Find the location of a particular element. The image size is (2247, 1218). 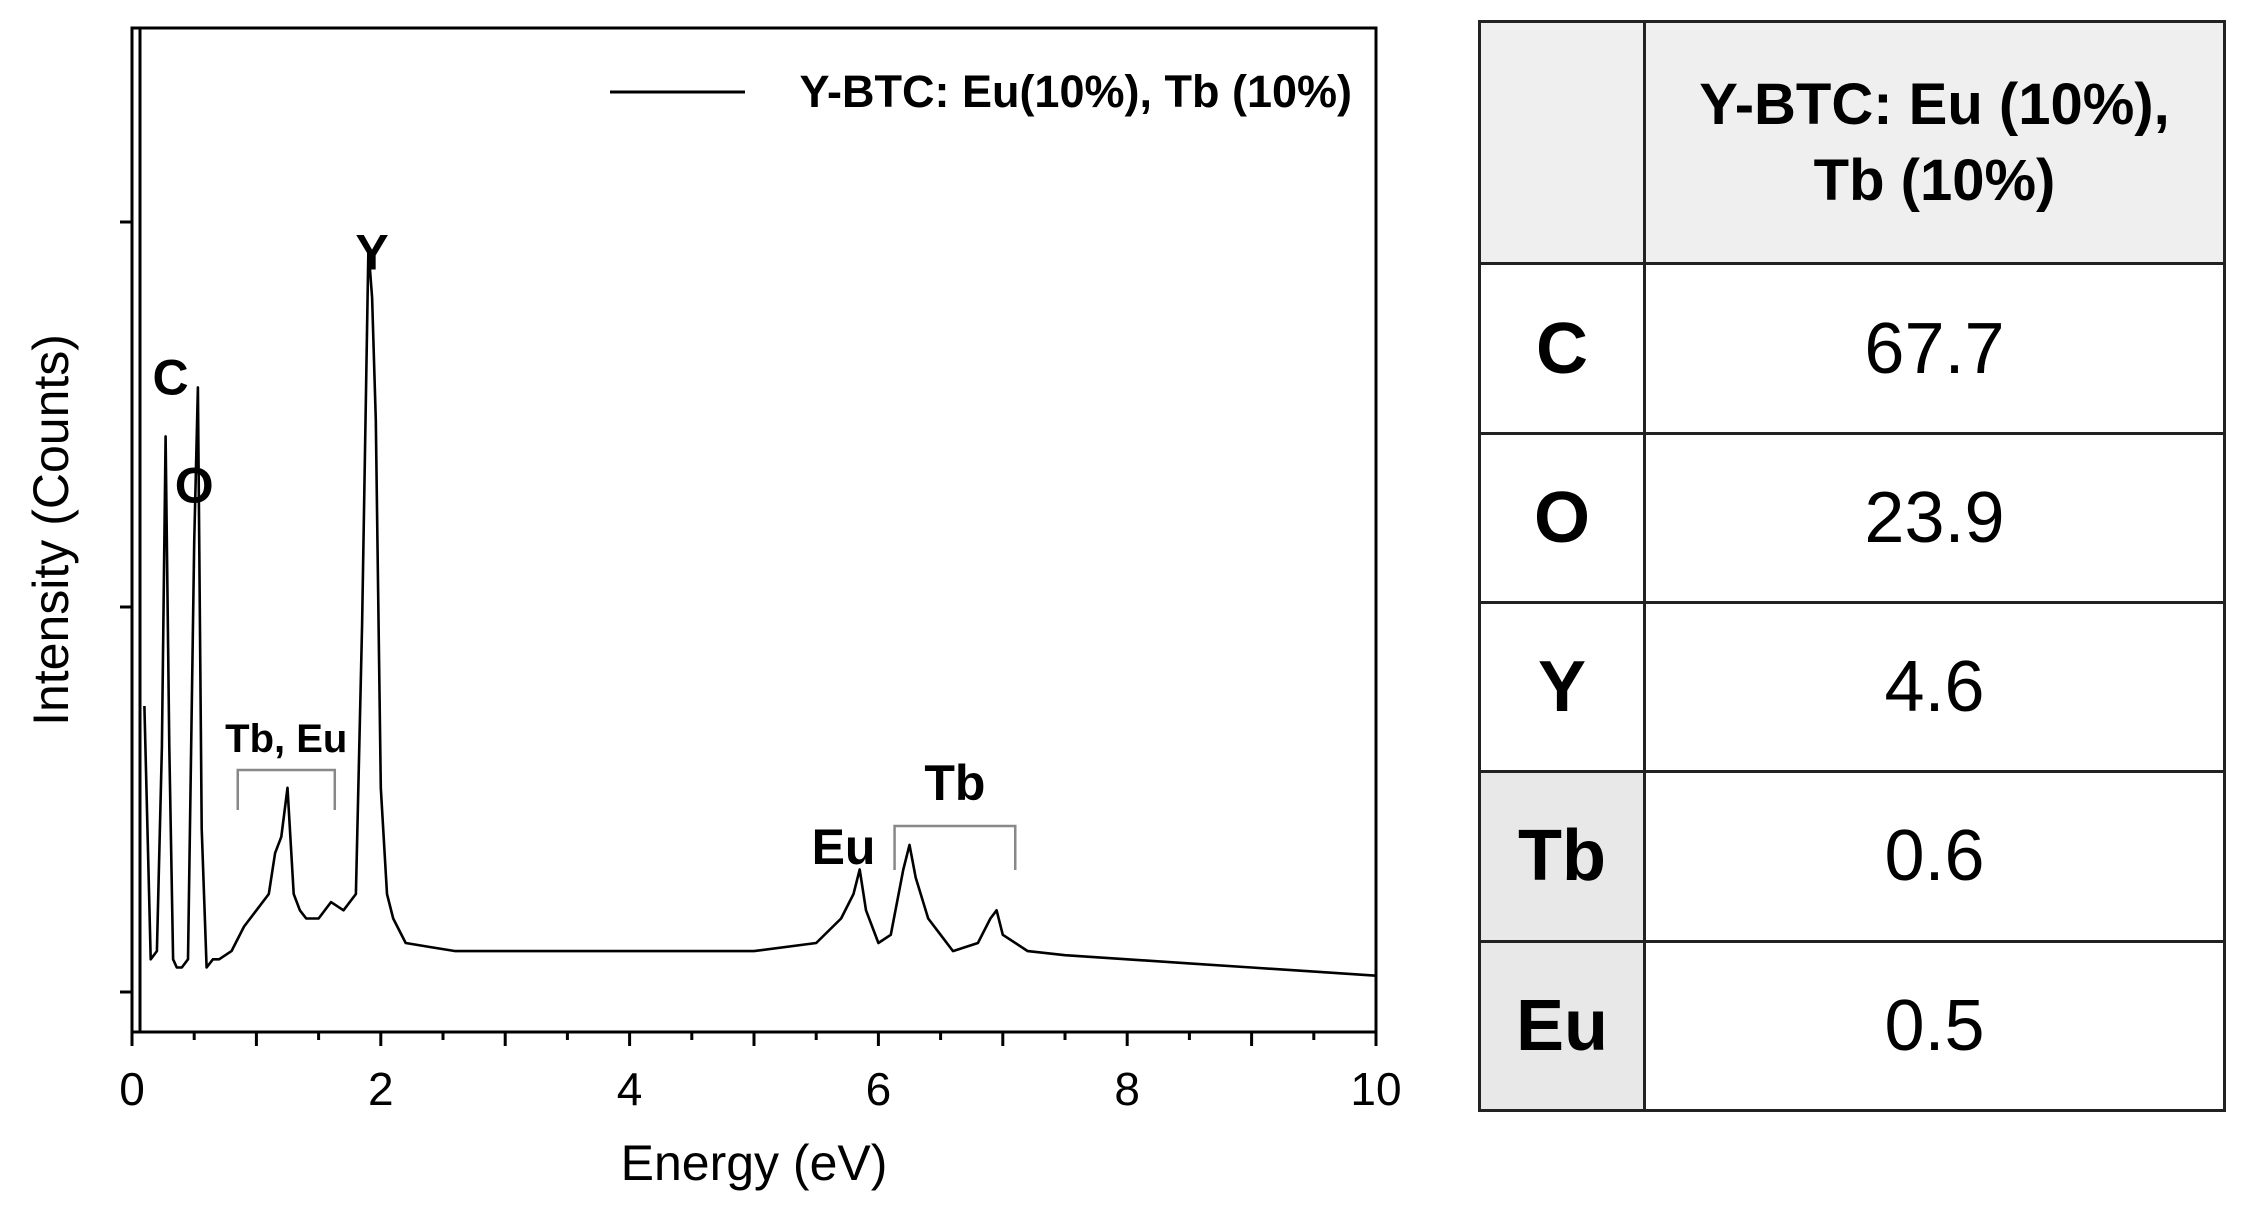

peak-label: Y is located at coordinates (371, 253).